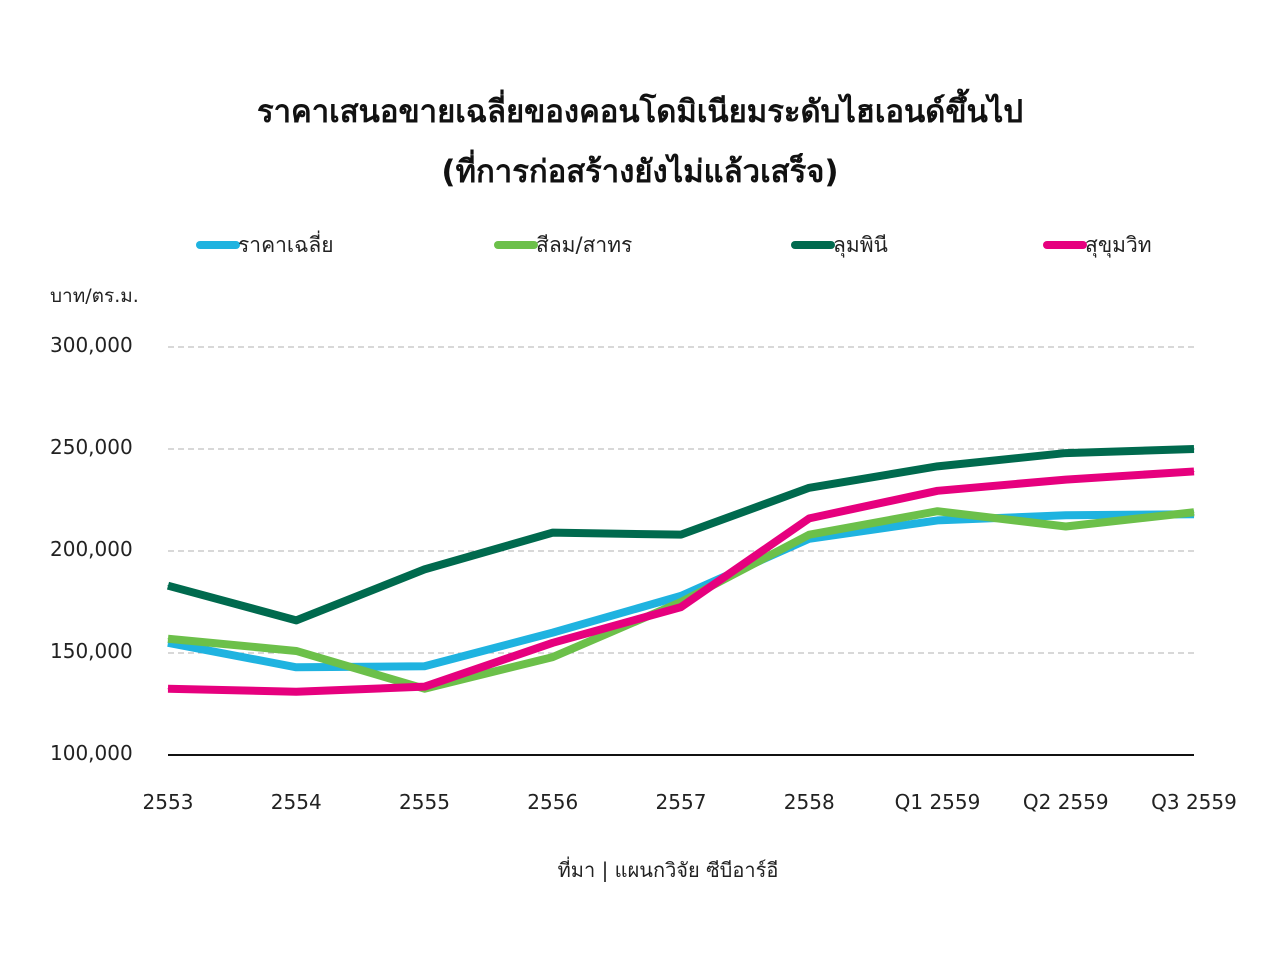  I want to click on x-tick-label: 2553, so click(168, 802).